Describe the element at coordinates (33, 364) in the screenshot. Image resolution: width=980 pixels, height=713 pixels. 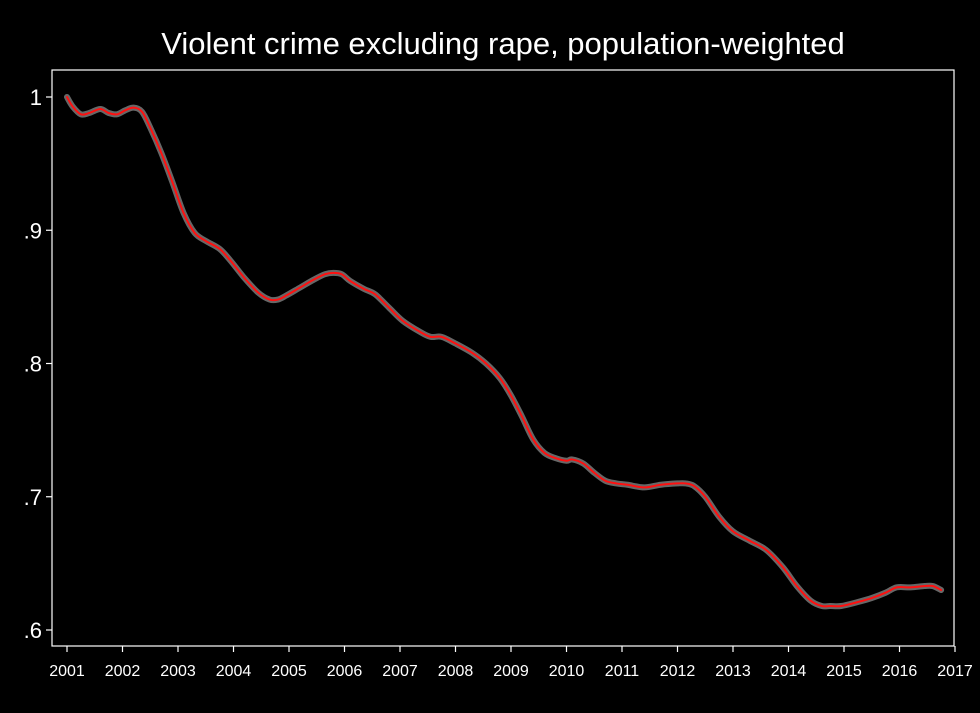
I see `y-tick-label: .8` at that location.